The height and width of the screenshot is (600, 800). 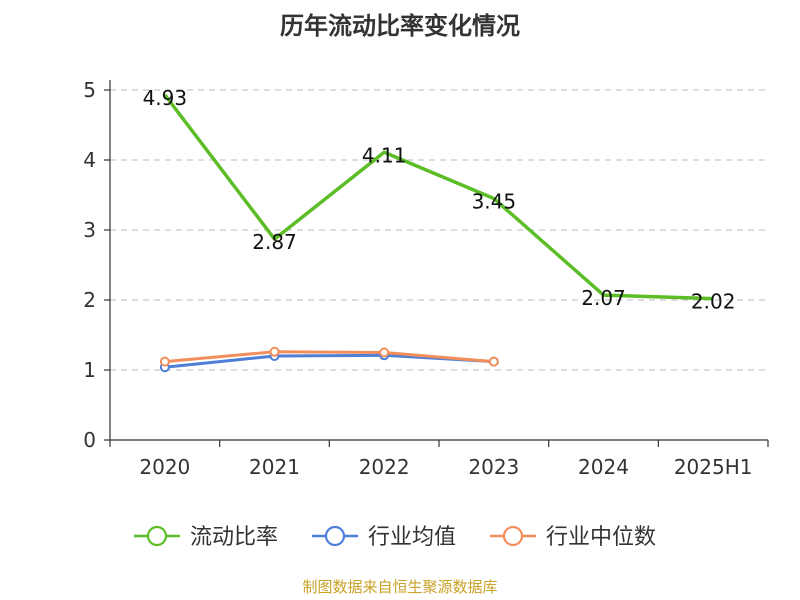 I want to click on chart-title: 历年流动比率变化情况, so click(x=400, y=26).